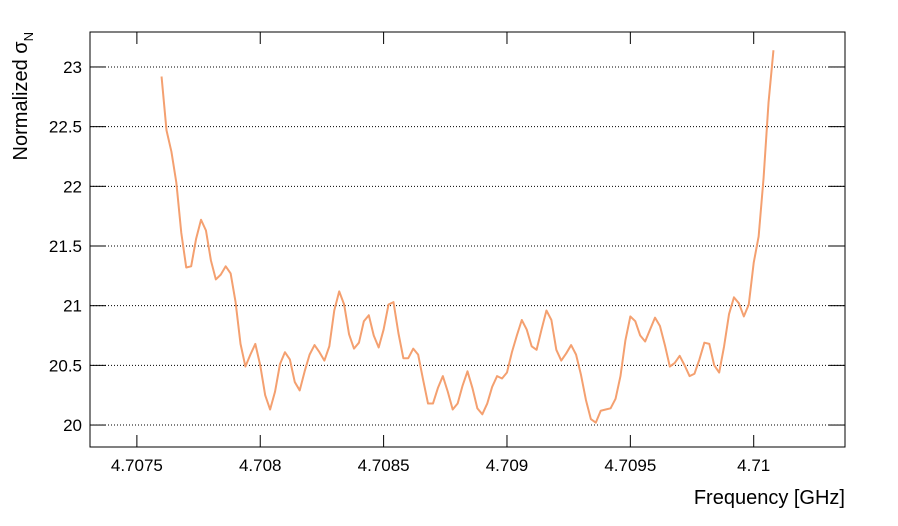 The width and height of the screenshot is (898, 526). I want to click on x-tick-label: 4.709, so click(507, 465).